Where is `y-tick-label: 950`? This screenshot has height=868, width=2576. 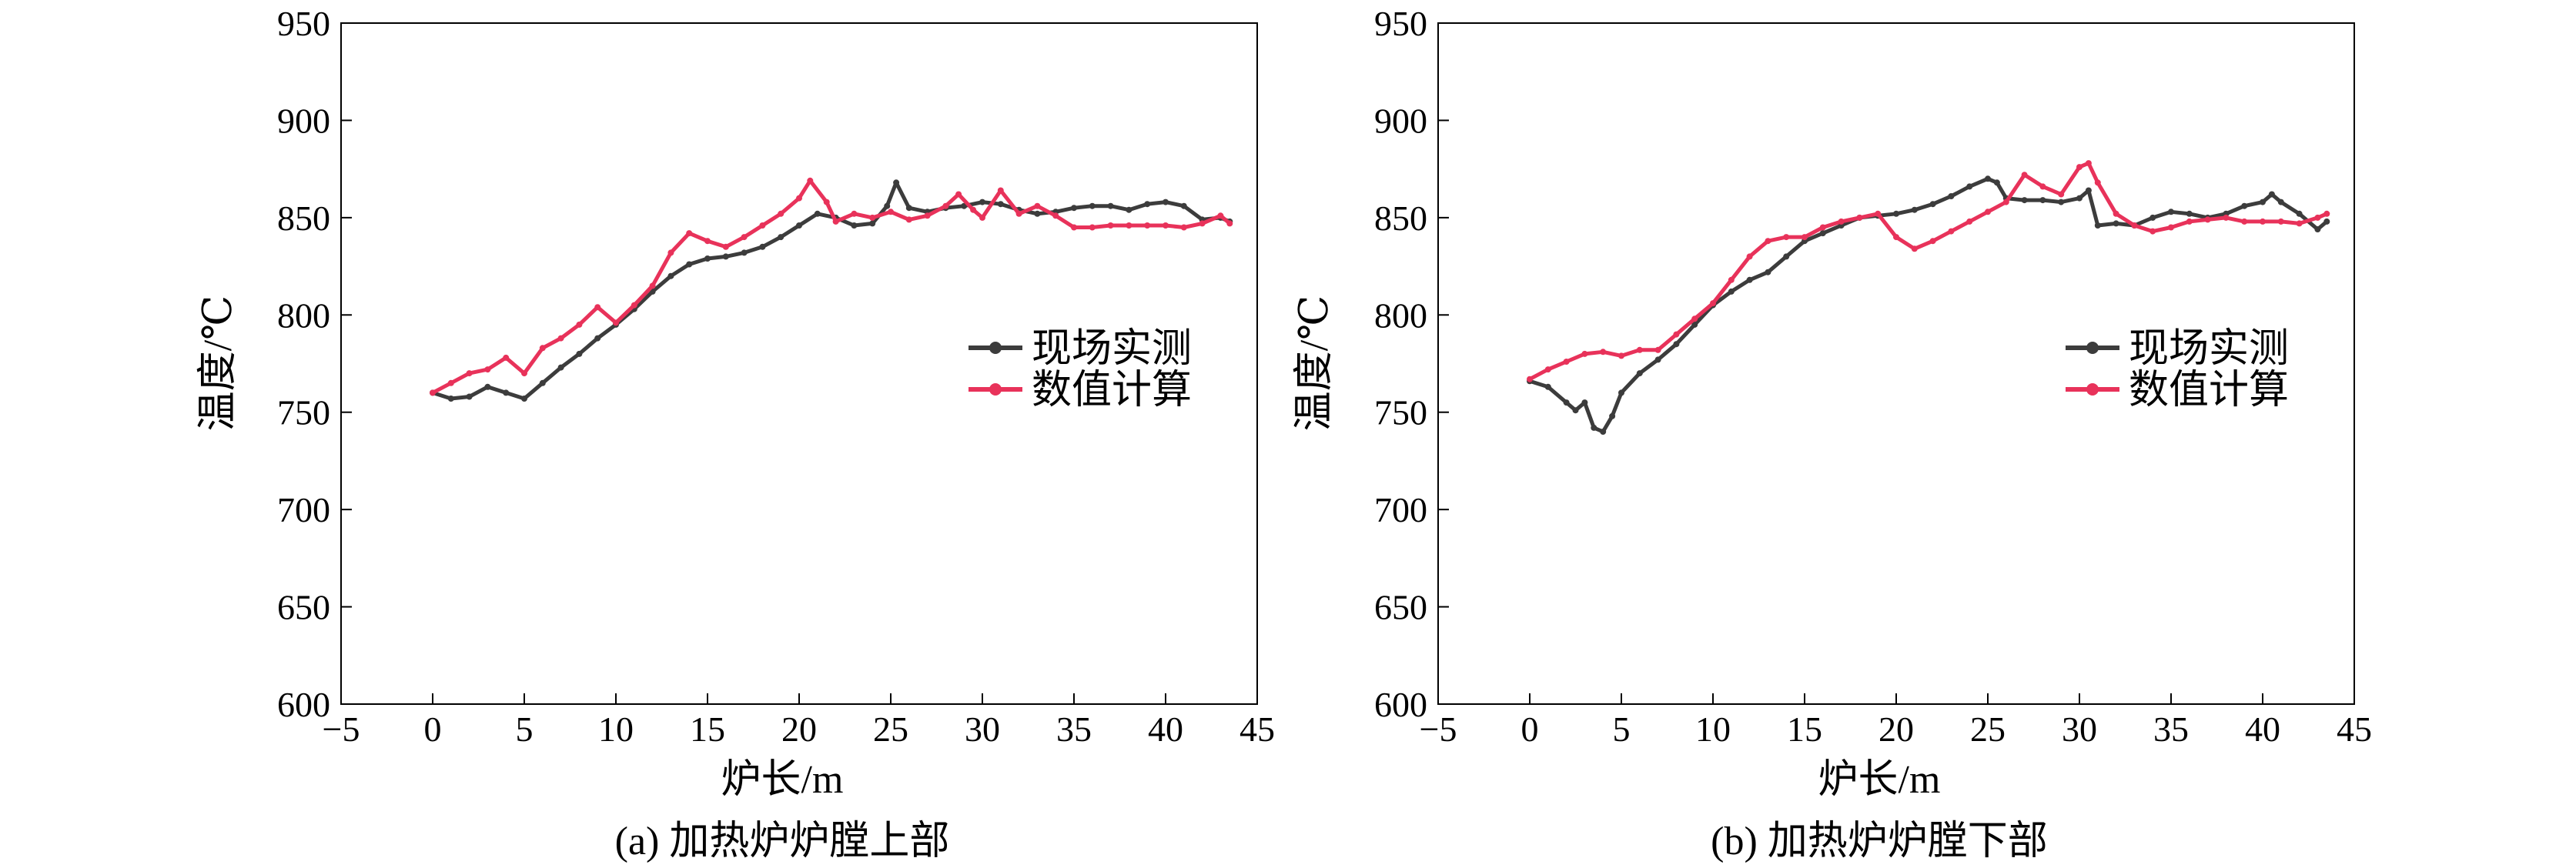
y-tick-label: 950 is located at coordinates (1401, 23).